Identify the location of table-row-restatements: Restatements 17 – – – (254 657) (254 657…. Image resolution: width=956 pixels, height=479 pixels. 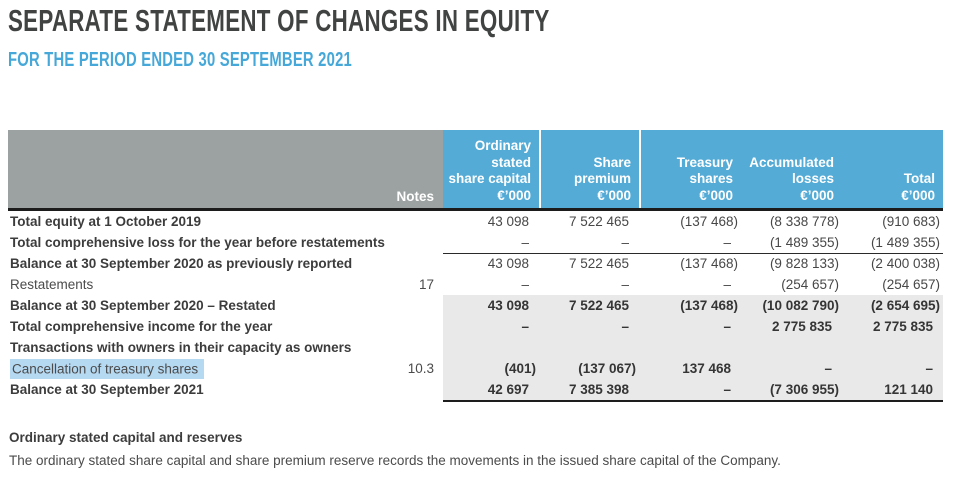
(475, 285).